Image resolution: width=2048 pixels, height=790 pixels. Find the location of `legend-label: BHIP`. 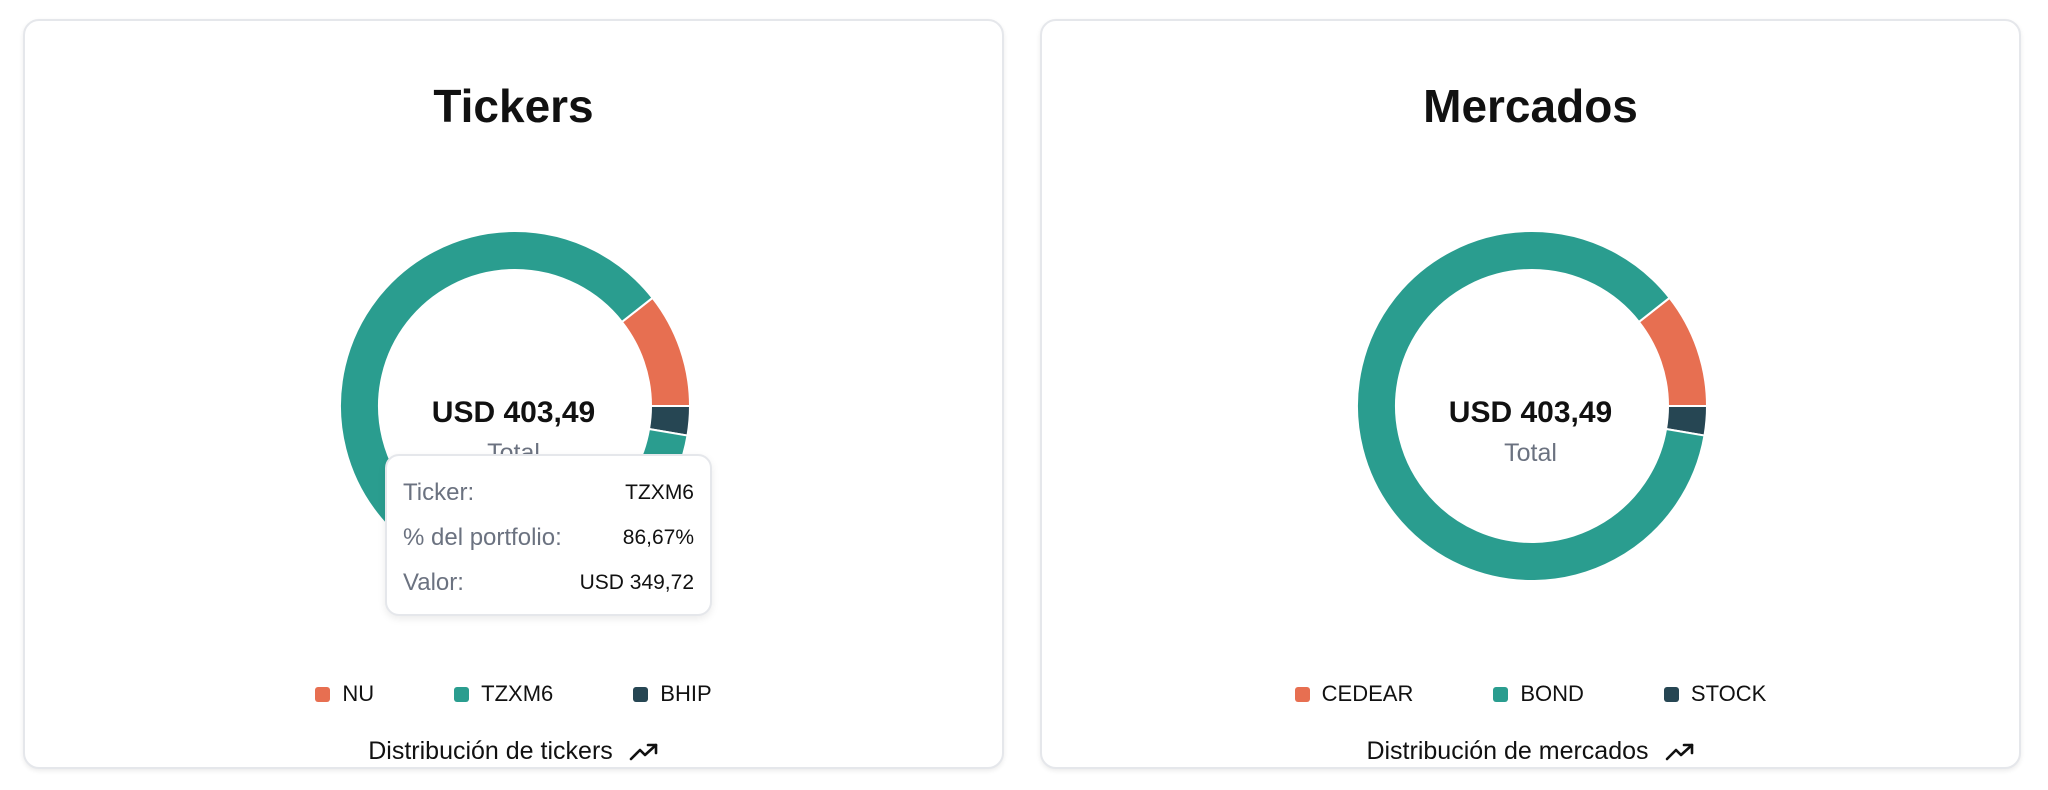

legend-label: BHIP is located at coordinates (686, 693).